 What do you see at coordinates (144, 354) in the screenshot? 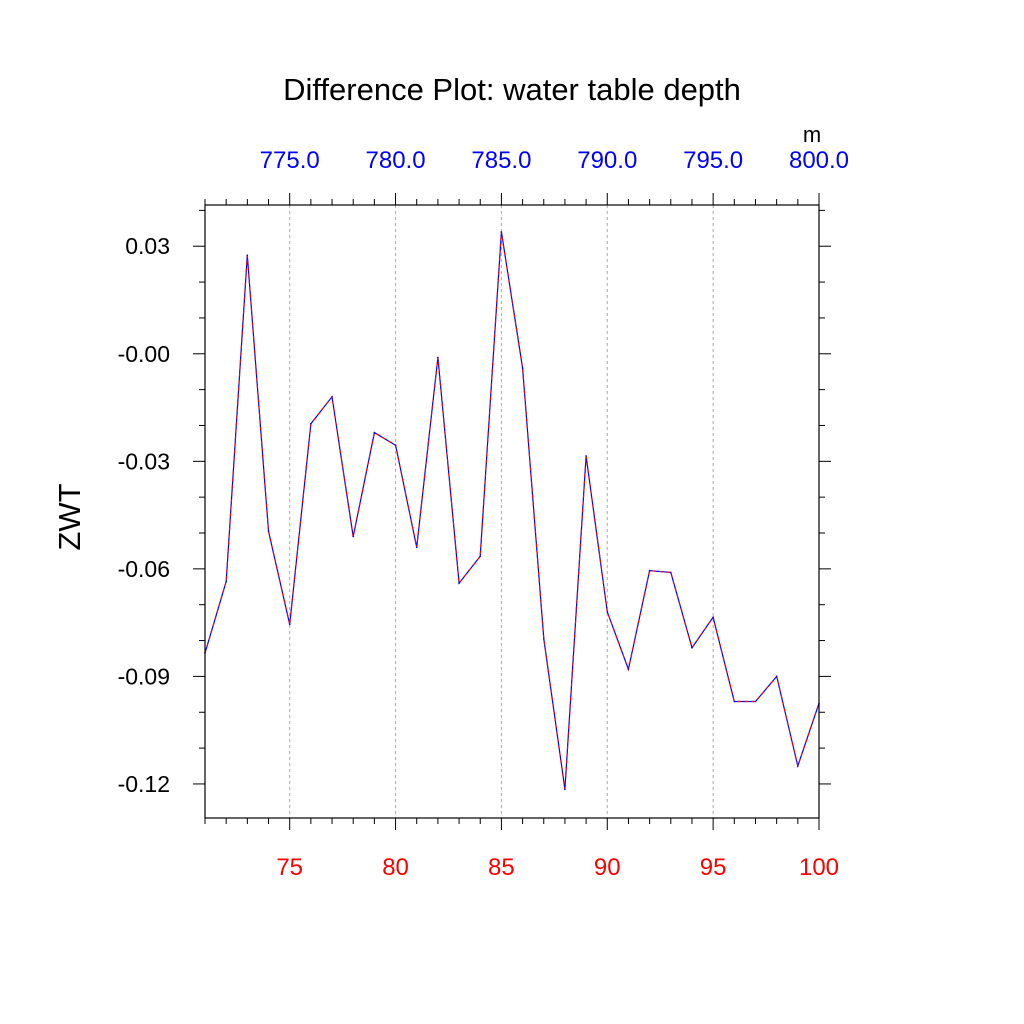
I see `y-tick-label: -0.00` at bounding box center [144, 354].